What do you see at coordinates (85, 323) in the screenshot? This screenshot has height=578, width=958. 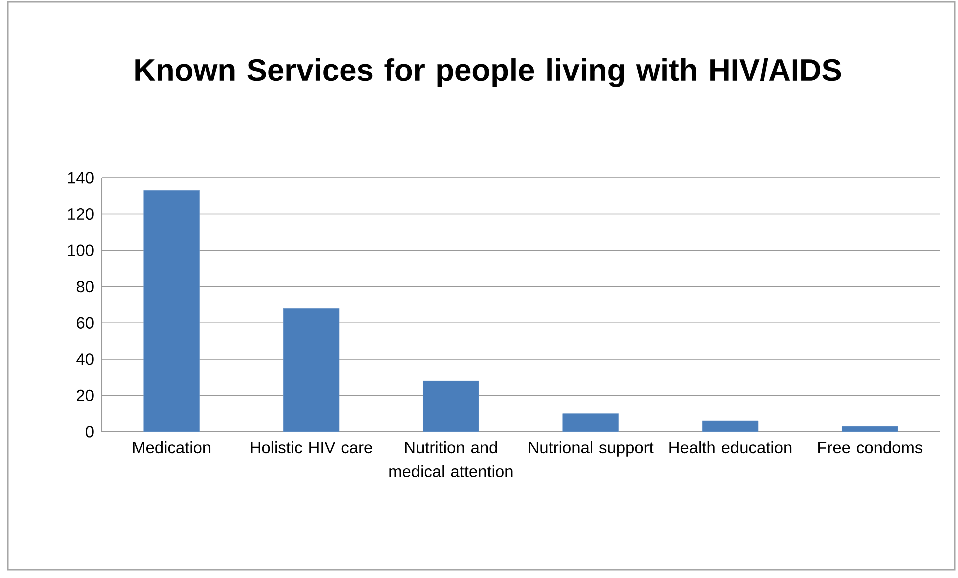 I see `y-tick-label: 60` at bounding box center [85, 323].